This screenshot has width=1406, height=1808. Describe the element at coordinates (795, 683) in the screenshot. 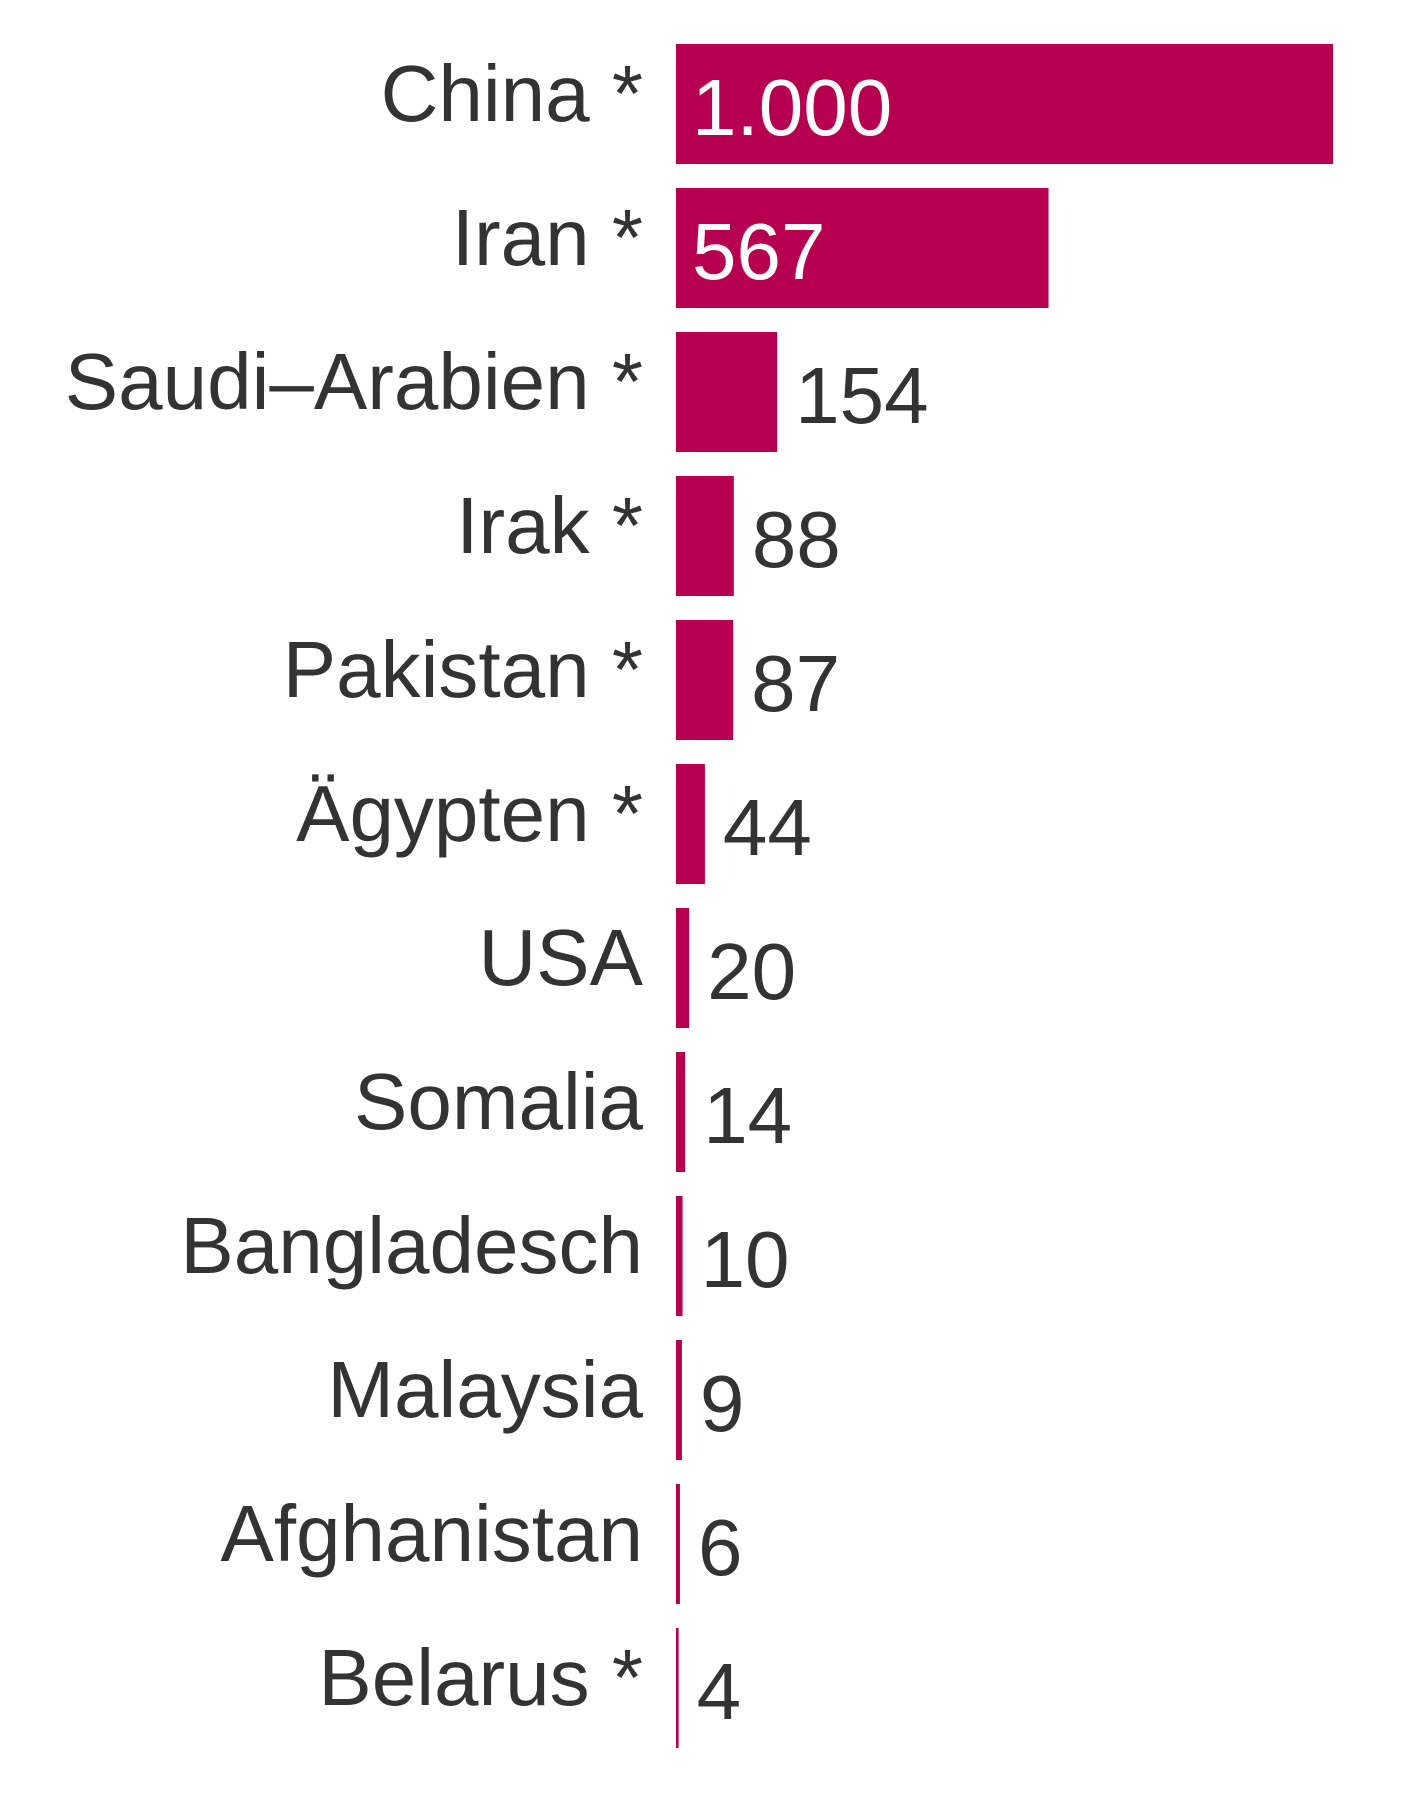

I see `value-label: 87` at that location.